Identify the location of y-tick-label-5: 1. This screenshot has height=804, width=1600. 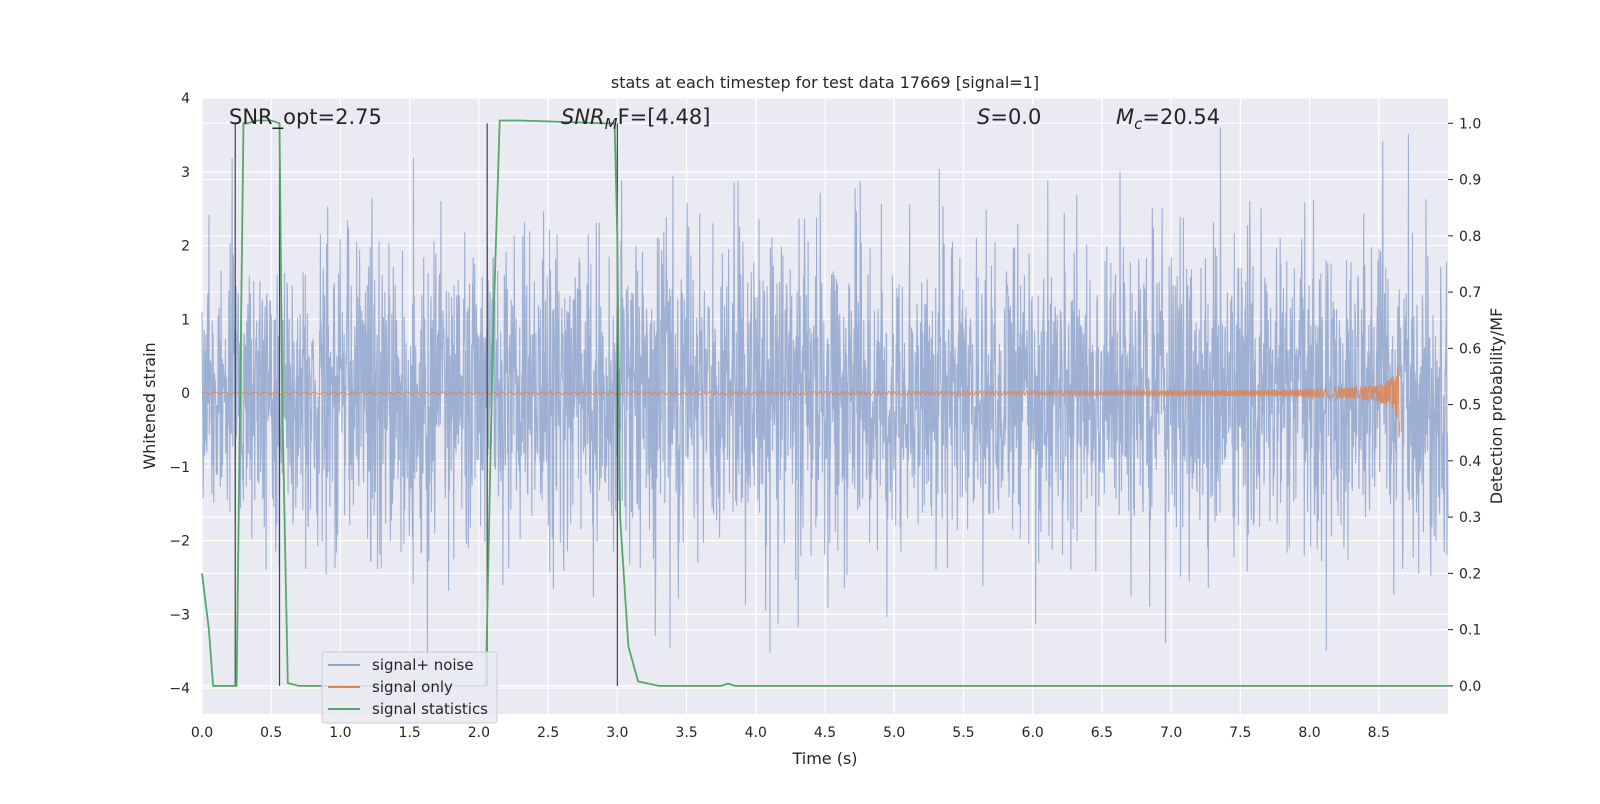
(185, 320).